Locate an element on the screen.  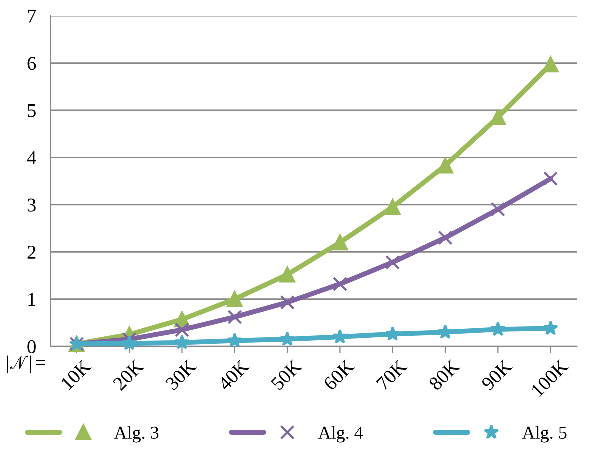
x-tick-label: 40K is located at coordinates (233, 375).